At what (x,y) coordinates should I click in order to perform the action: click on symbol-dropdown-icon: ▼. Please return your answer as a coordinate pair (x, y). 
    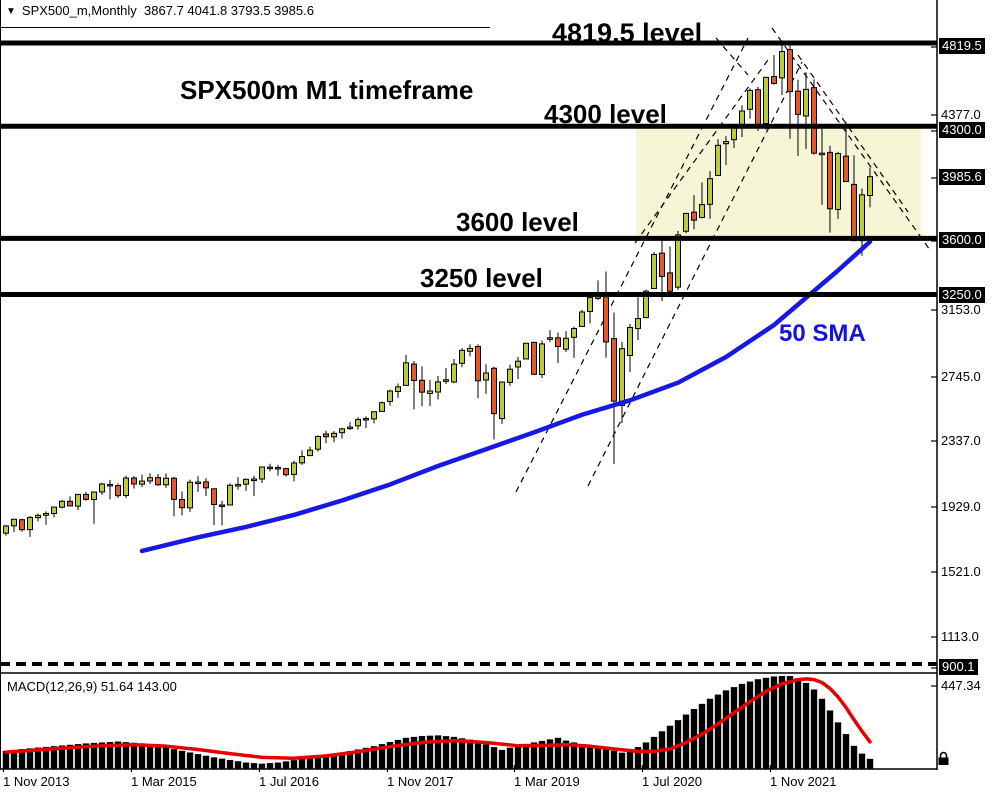
    Looking at the image, I should click on (11, 11).